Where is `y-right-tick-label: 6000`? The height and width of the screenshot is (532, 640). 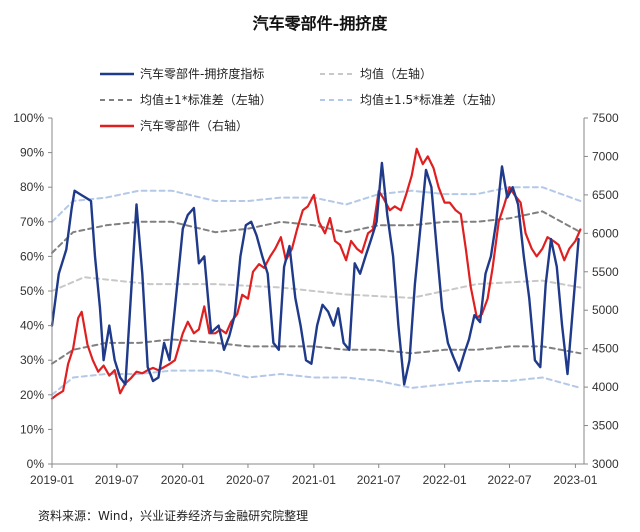 y-right-tick-label: 6000 is located at coordinates (605, 233).